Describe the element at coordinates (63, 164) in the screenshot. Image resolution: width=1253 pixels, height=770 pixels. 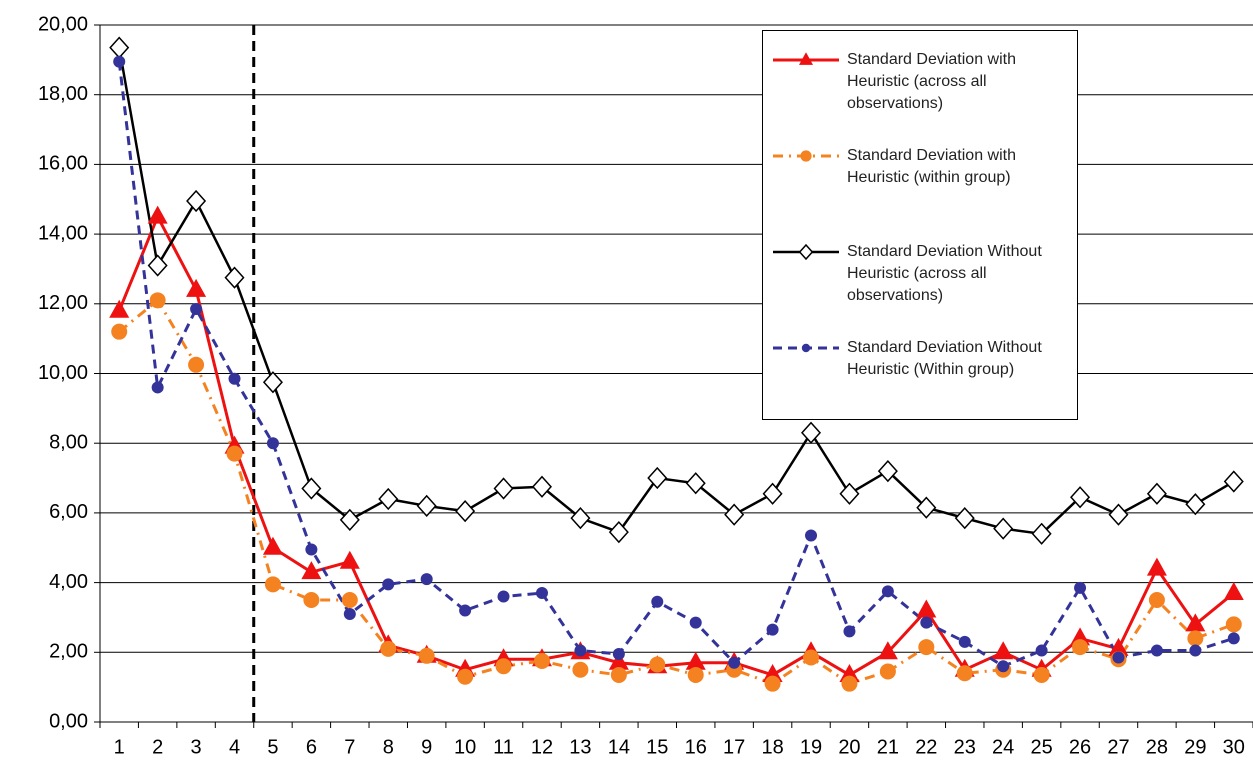
I see `y-tick-label: 16,00` at that location.